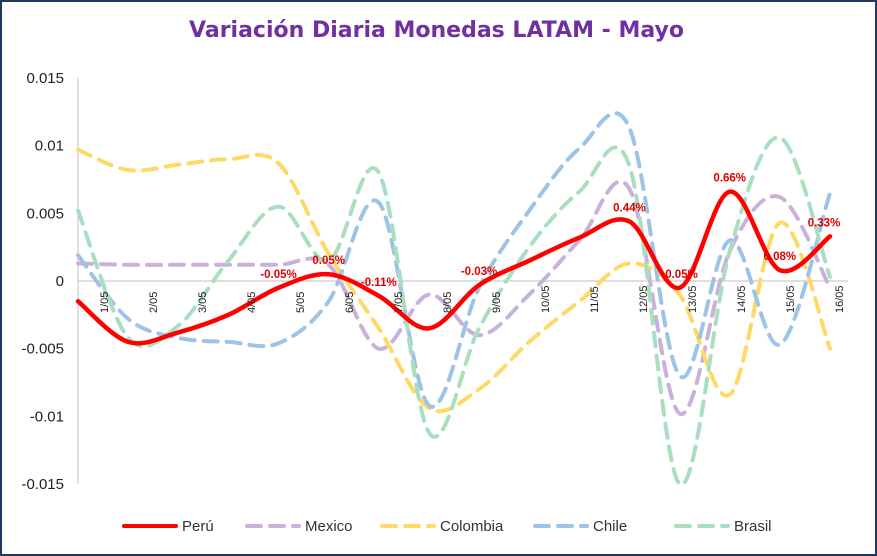  Describe the element at coordinates (301, 302) in the screenshot. I see `x-tick-label: 5/05` at that location.